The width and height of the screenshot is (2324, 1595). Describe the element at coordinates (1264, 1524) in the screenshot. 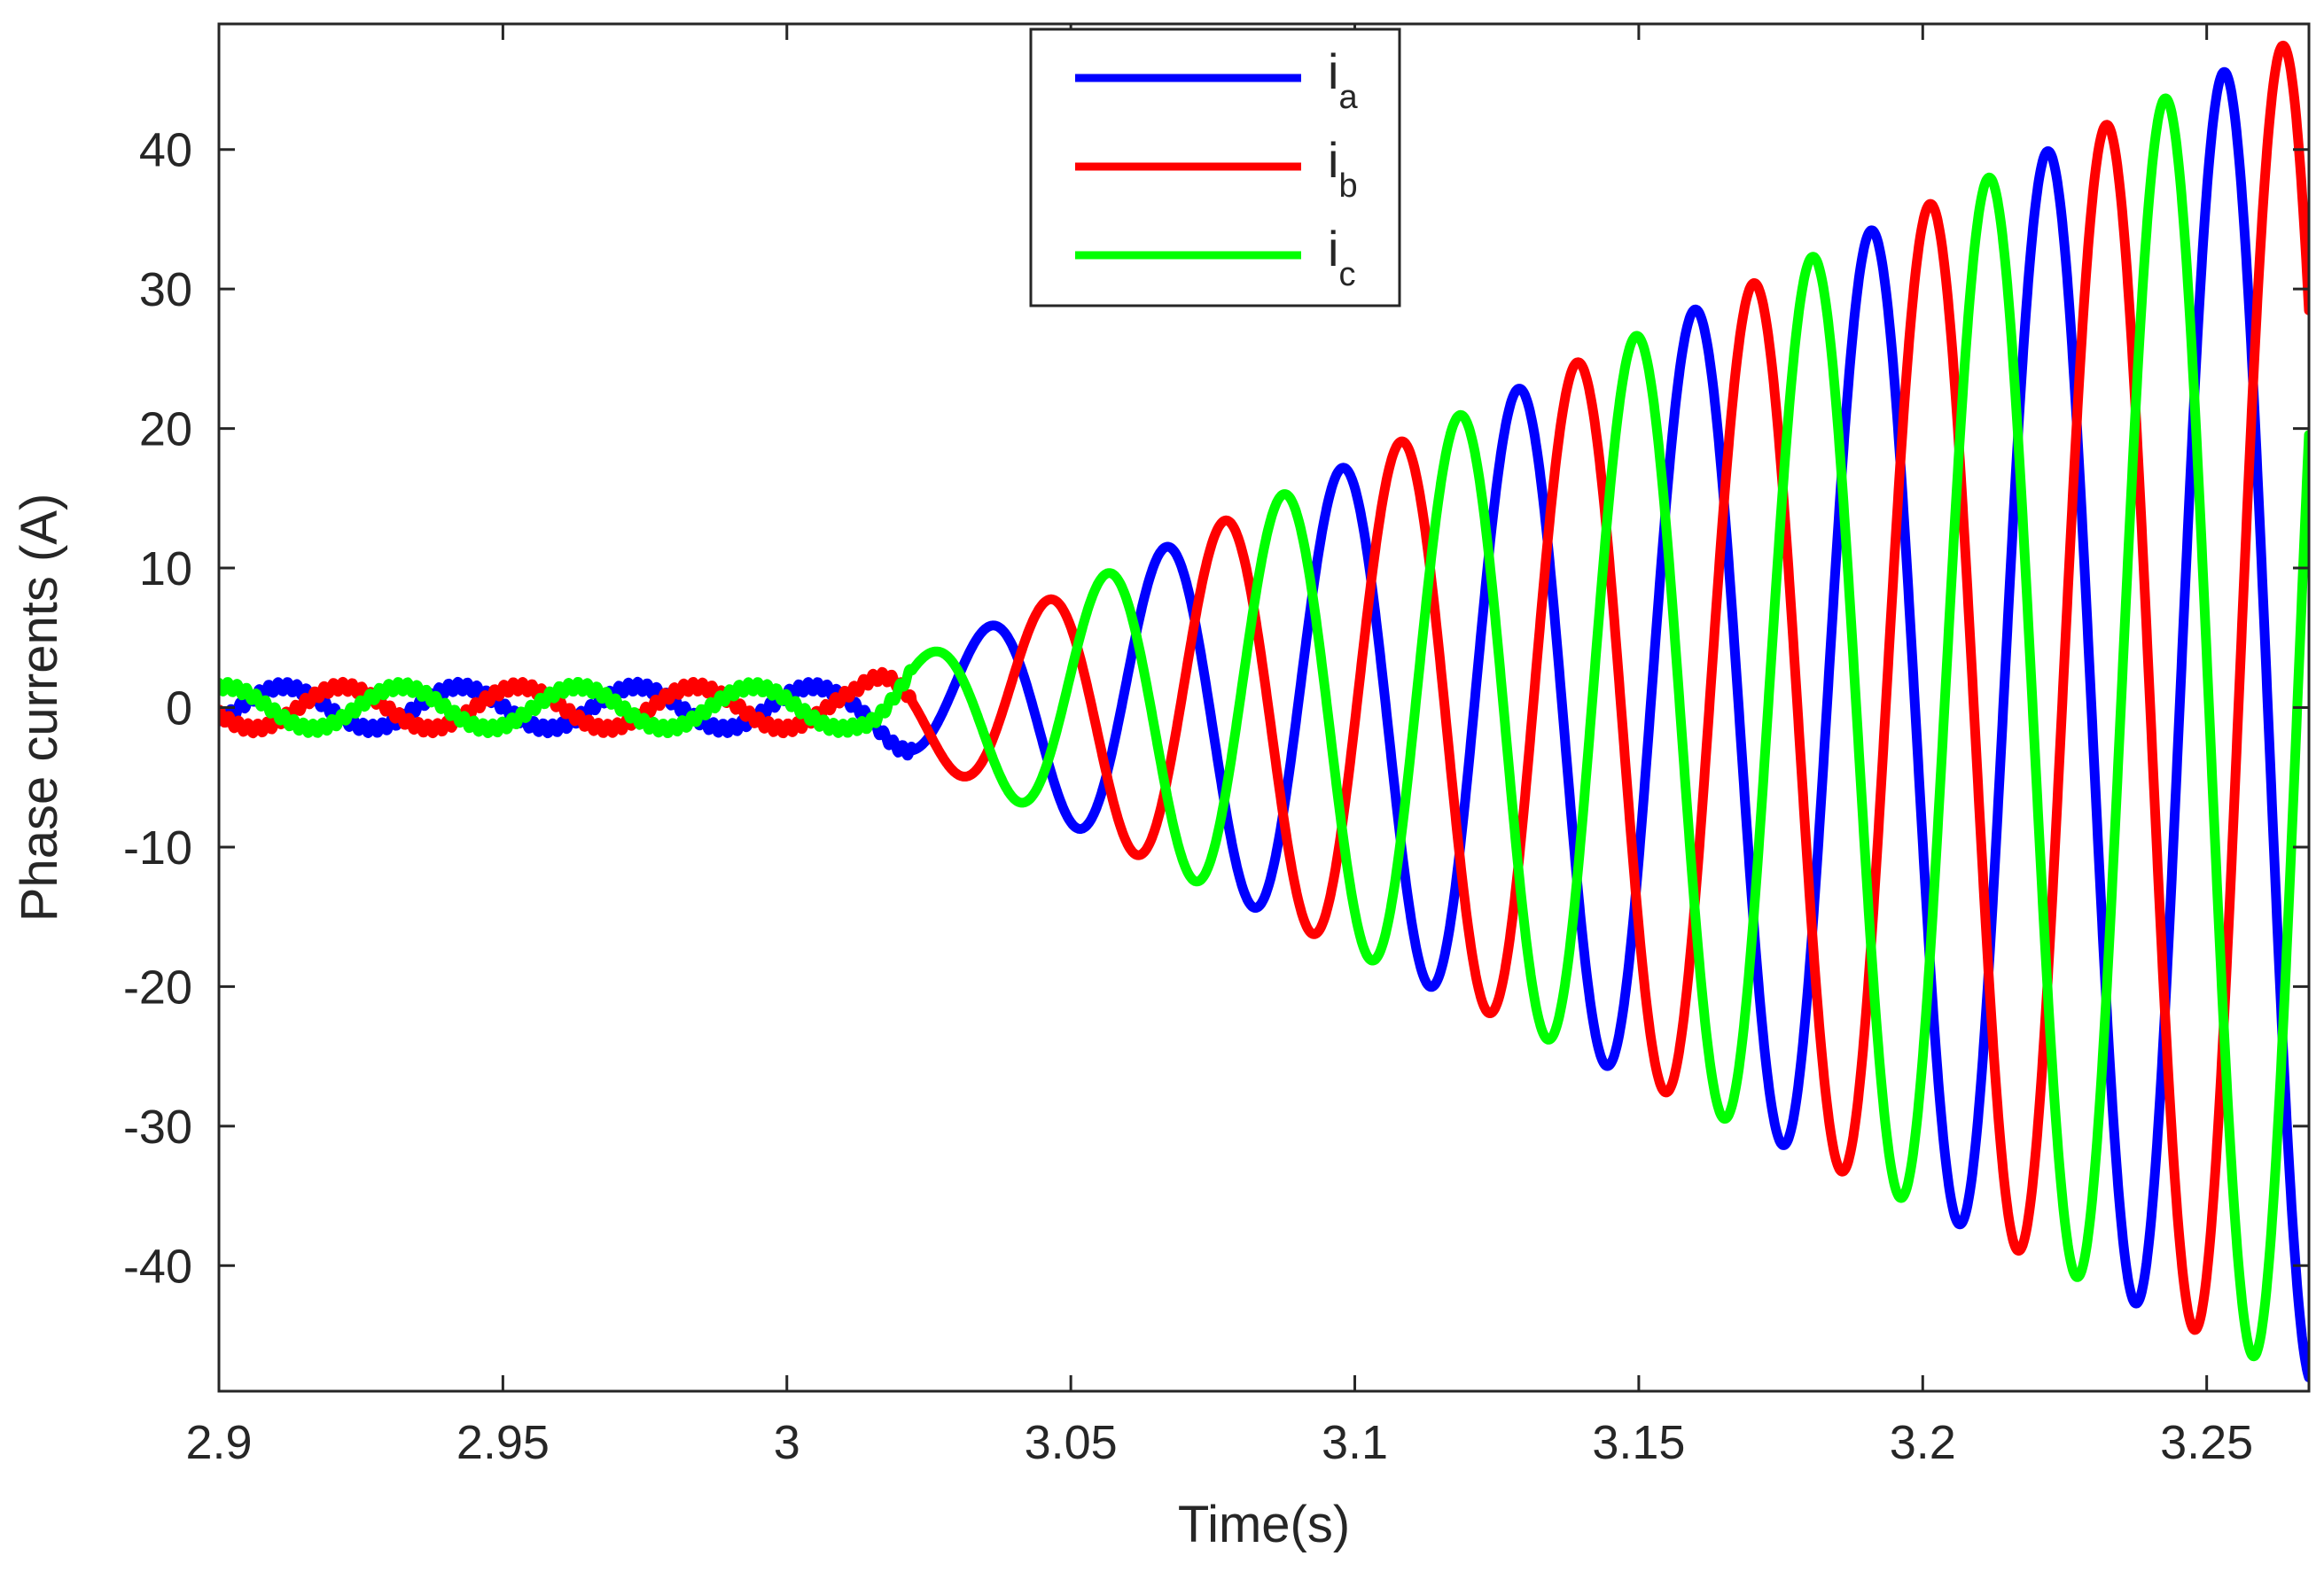

I see `x-axis-label: Time(s)` at that location.